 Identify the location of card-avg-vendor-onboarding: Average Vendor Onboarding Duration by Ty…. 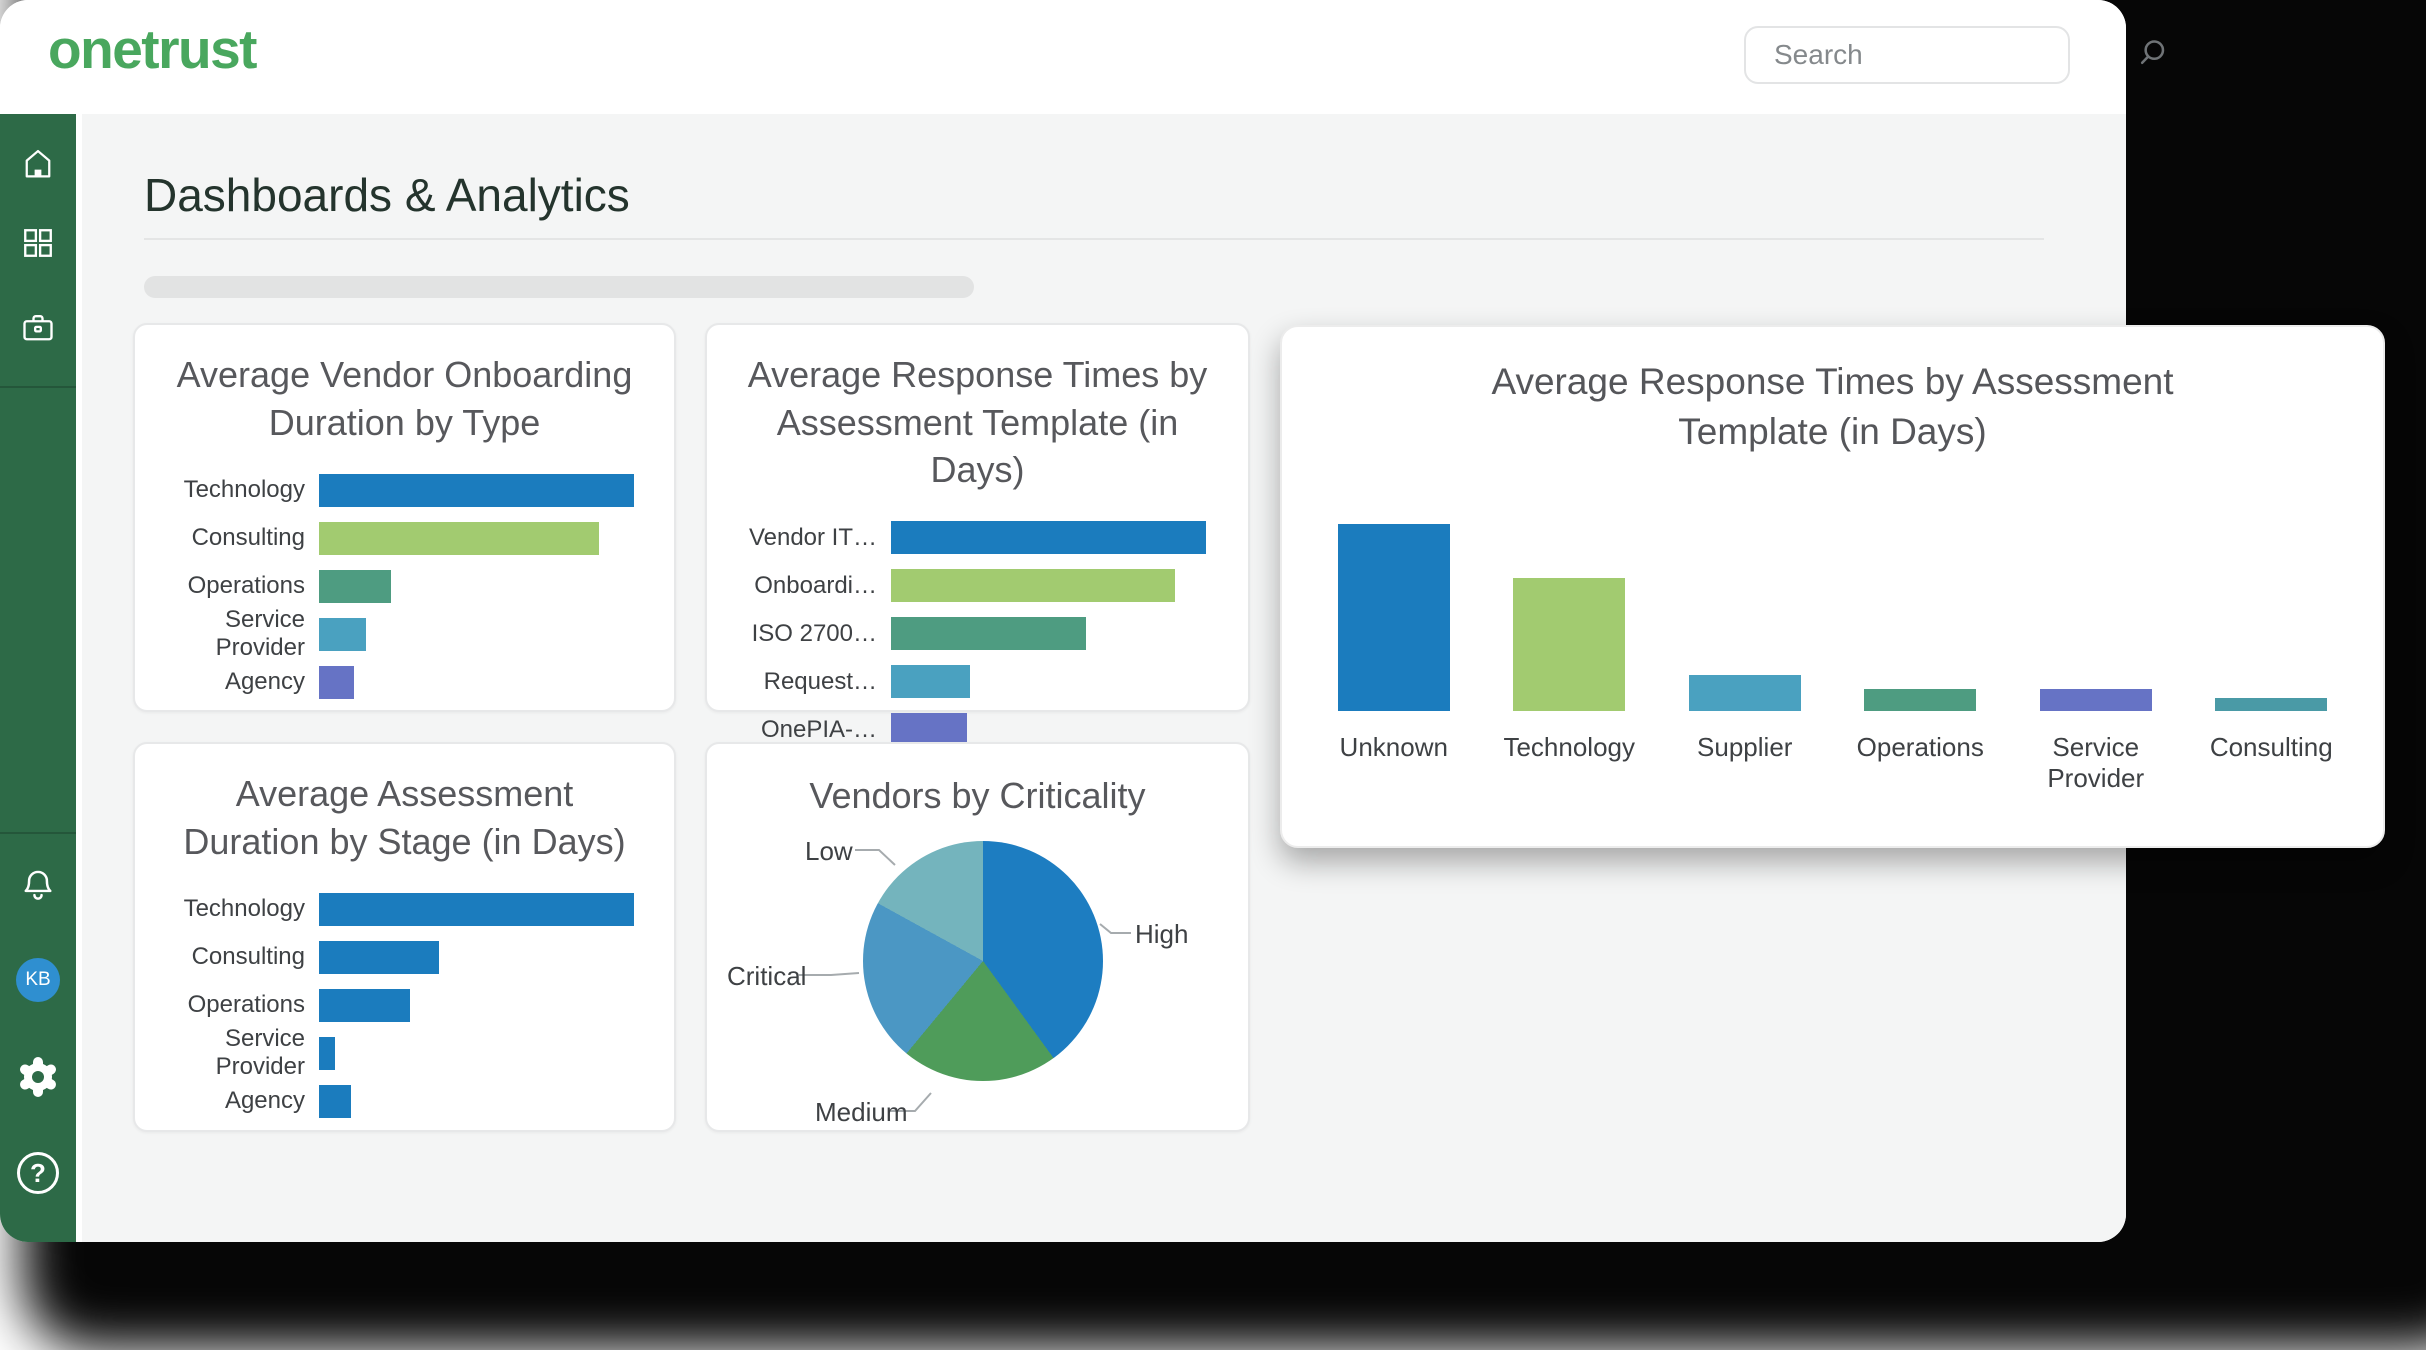
(404, 517).